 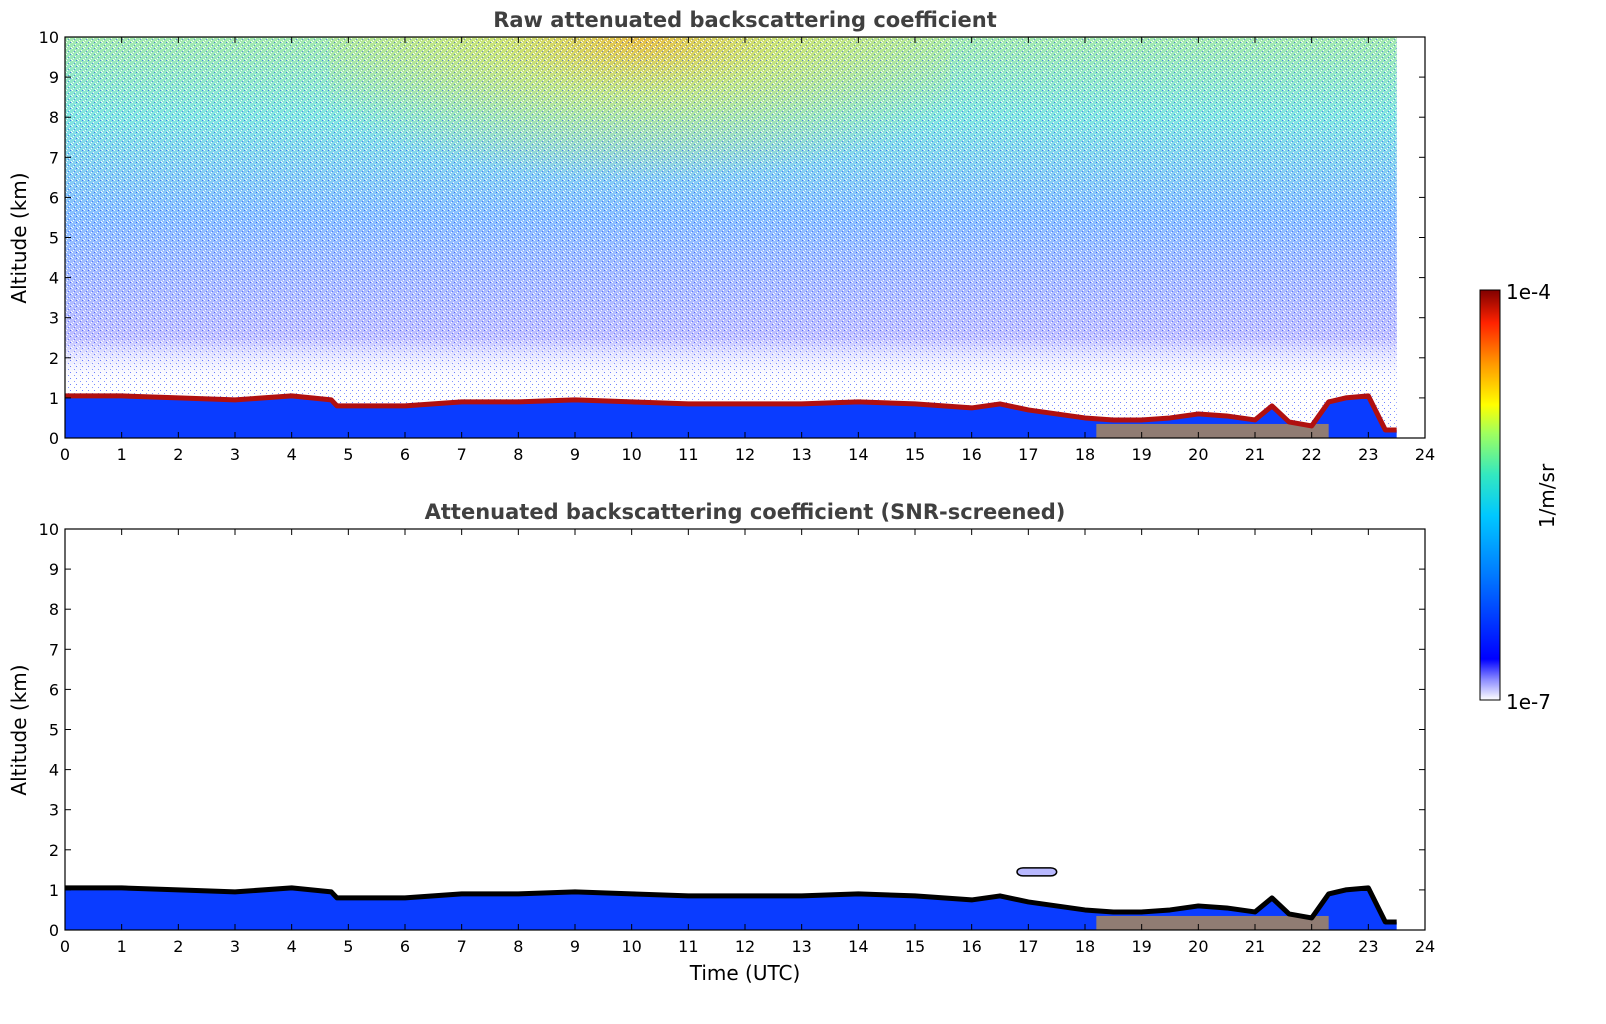 I want to click on raw-boundary-layer, so click(x=731, y=415).